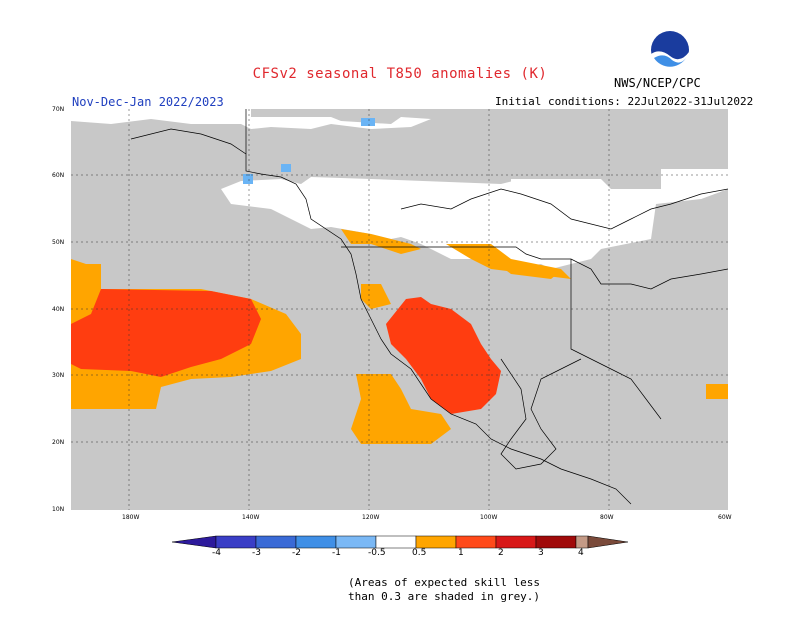 Image resolution: width=800 pixels, height=618 pixels. Describe the element at coordinates (419, 553) in the screenshot. I see `colorbar-label: 0.5` at that location.